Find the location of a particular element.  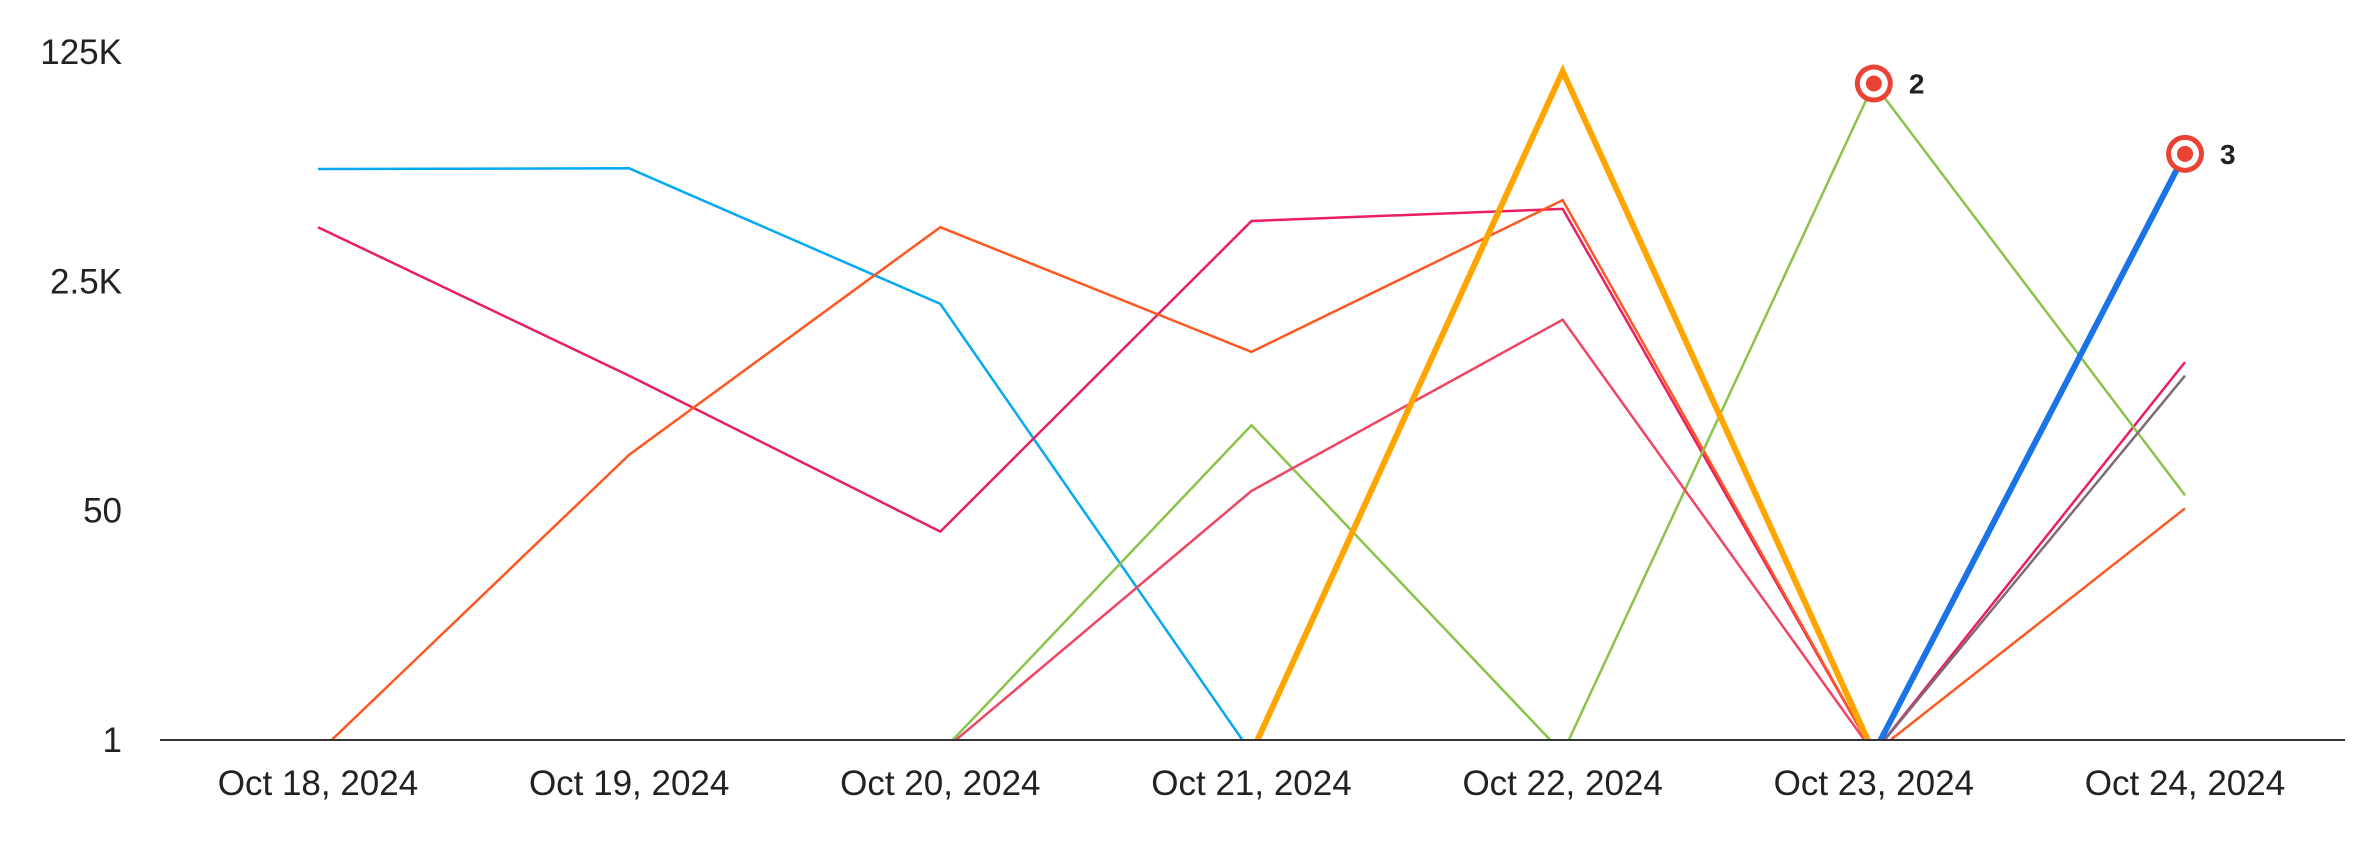

x-tick-label: Oct 24, 2024 is located at coordinates (2185, 783).